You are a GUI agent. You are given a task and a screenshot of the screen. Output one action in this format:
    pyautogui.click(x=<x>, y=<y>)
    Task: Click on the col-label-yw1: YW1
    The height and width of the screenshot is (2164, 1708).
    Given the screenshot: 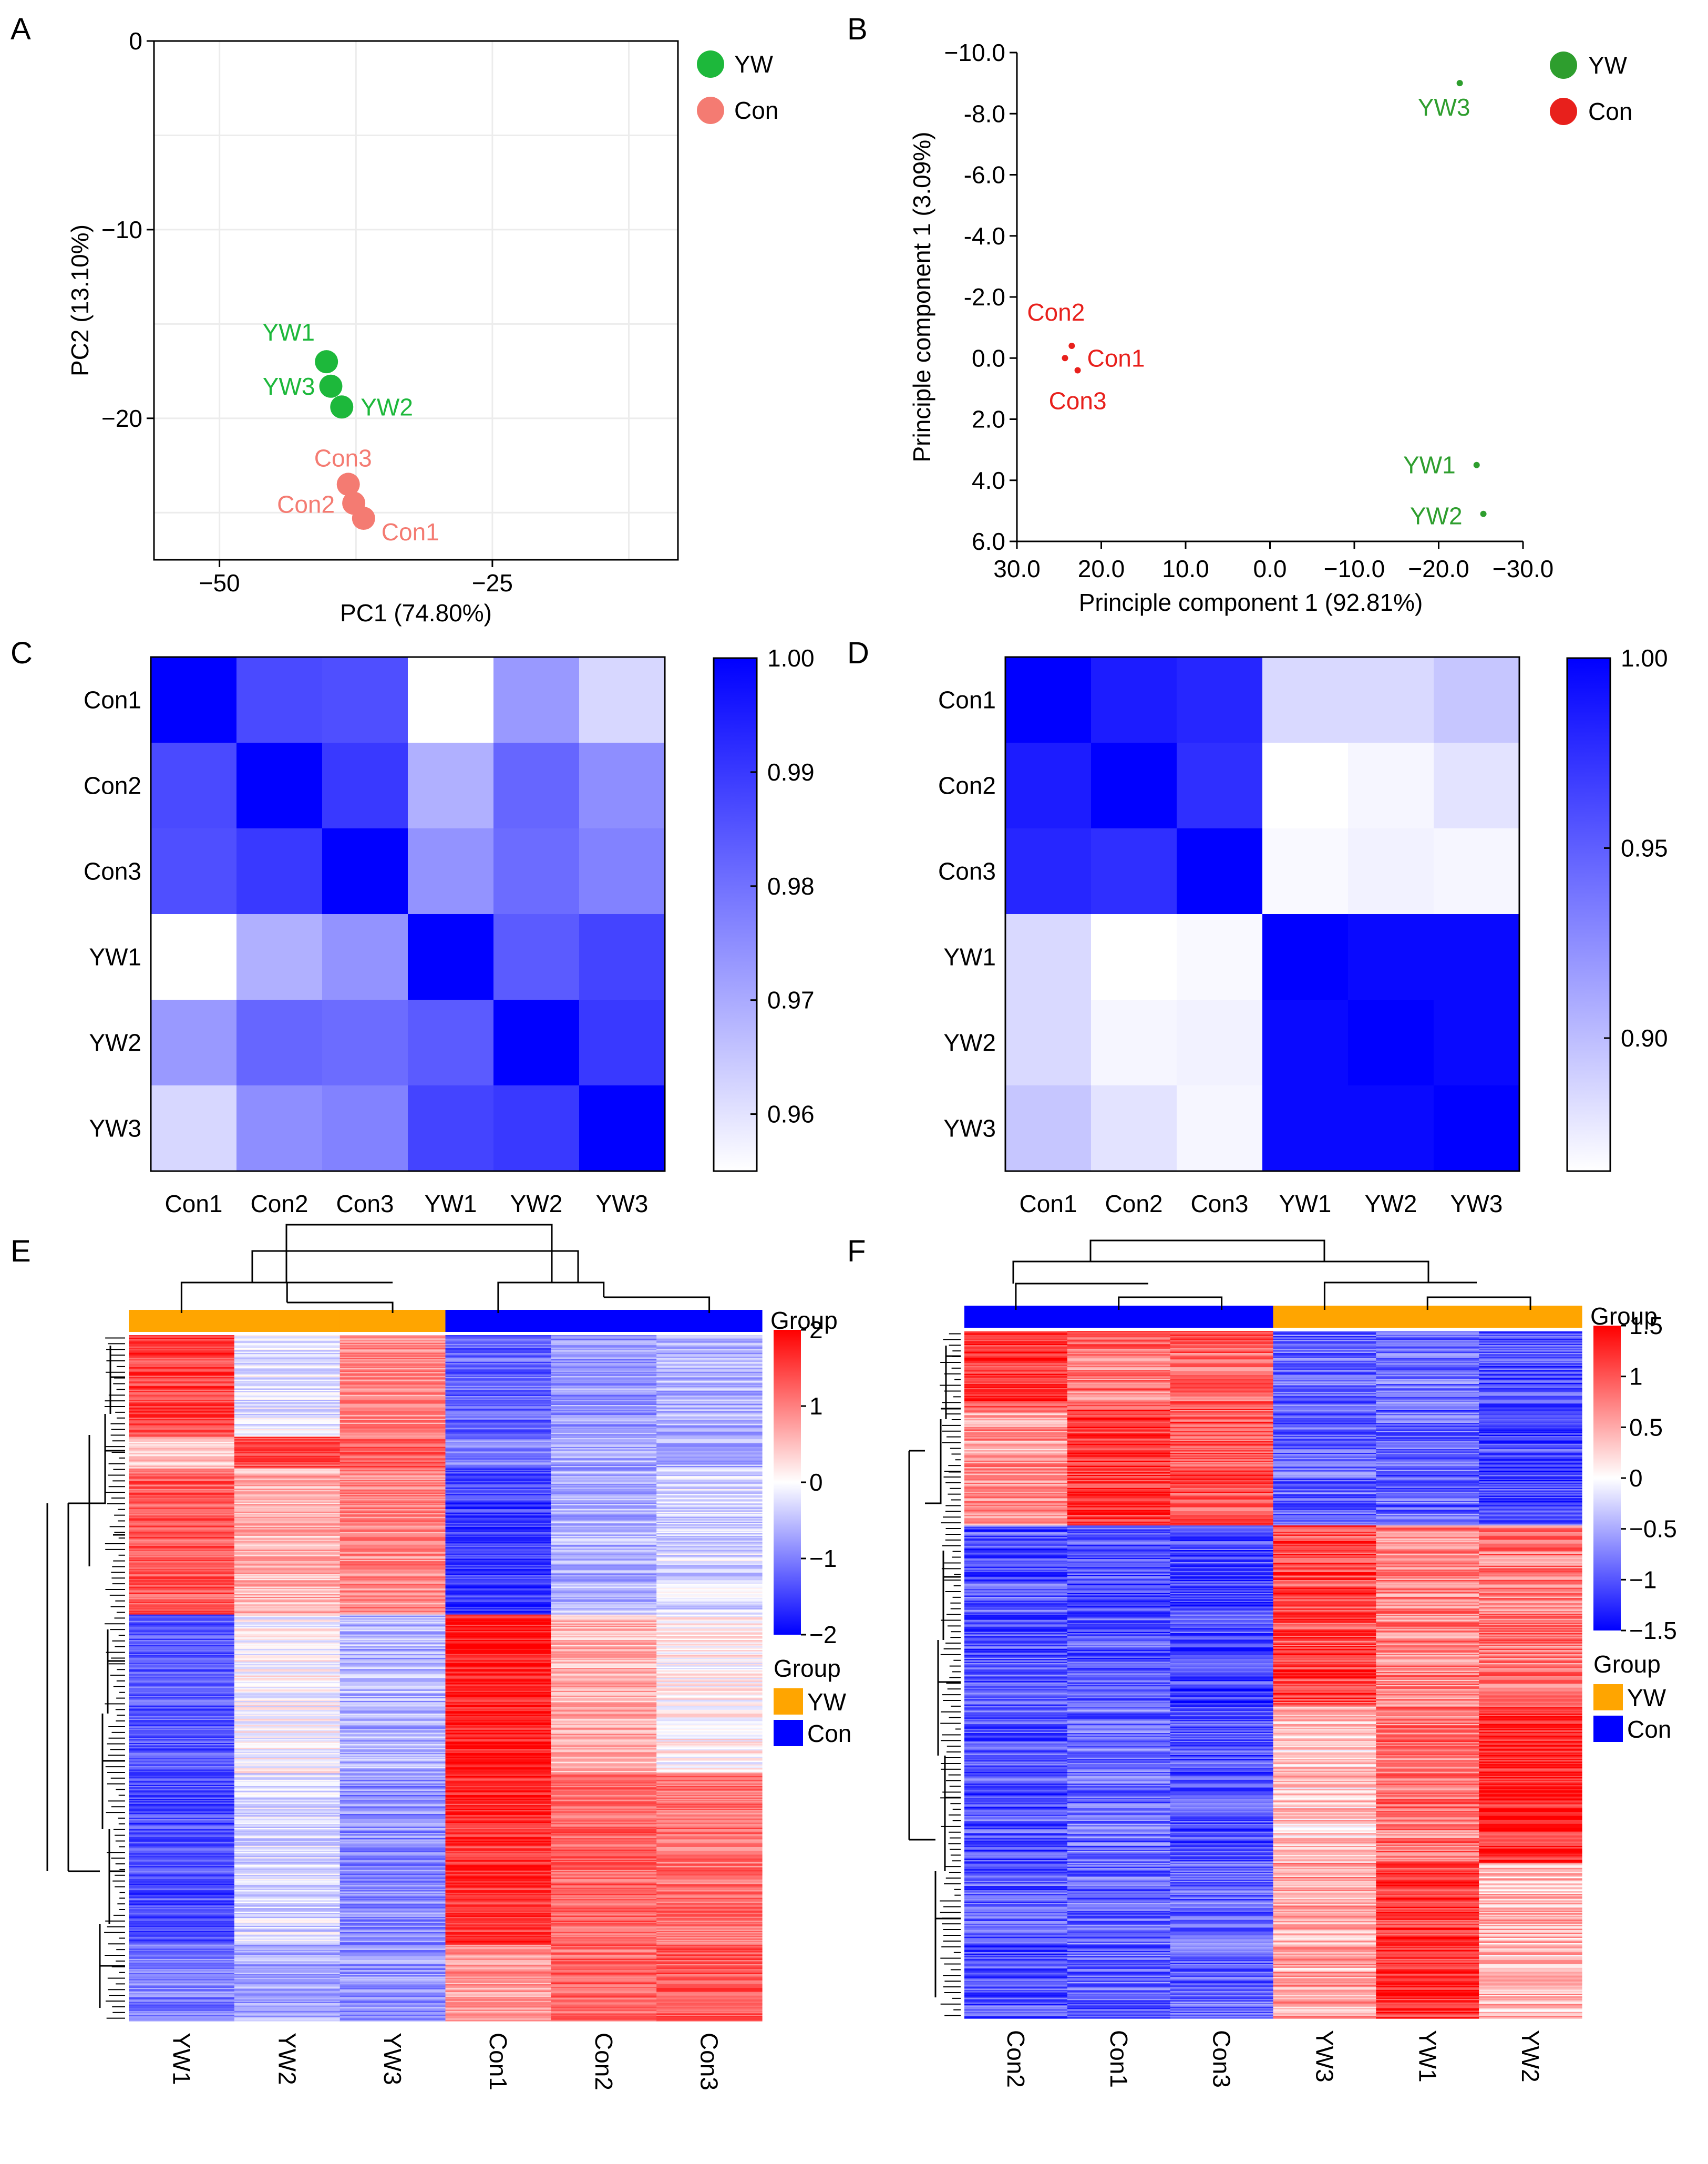 What is the action you would take?
    pyautogui.click(x=181, y=2059)
    